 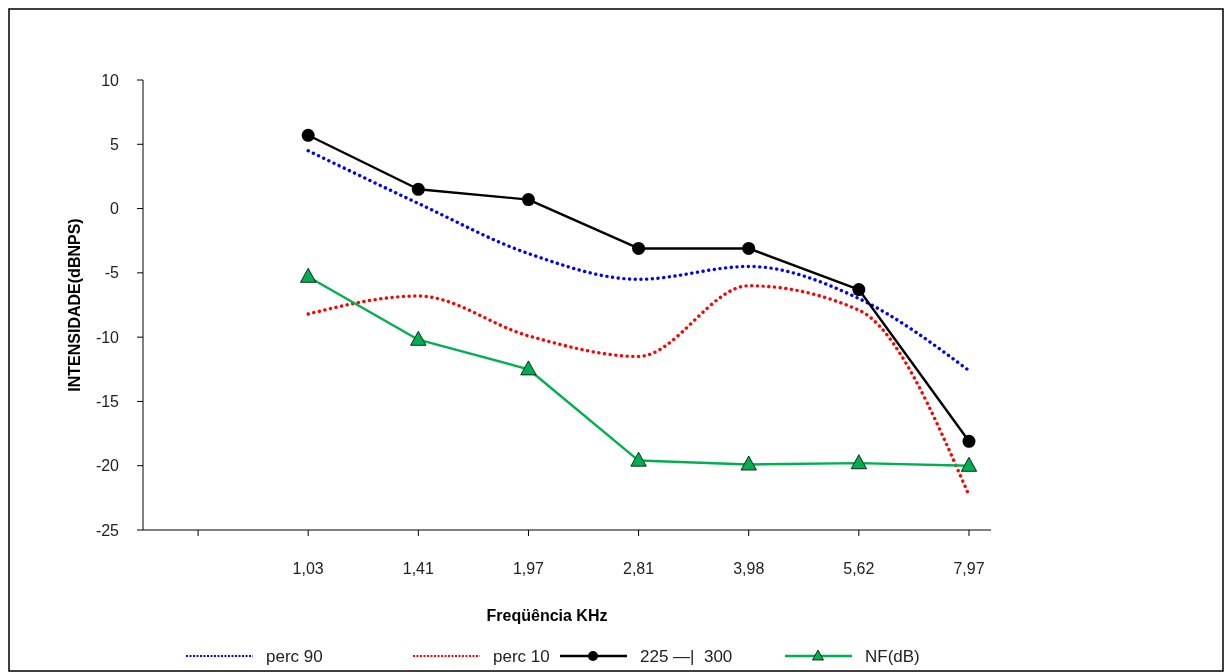 What do you see at coordinates (110, 80) in the screenshot?
I see `y-tick-label: 10` at bounding box center [110, 80].